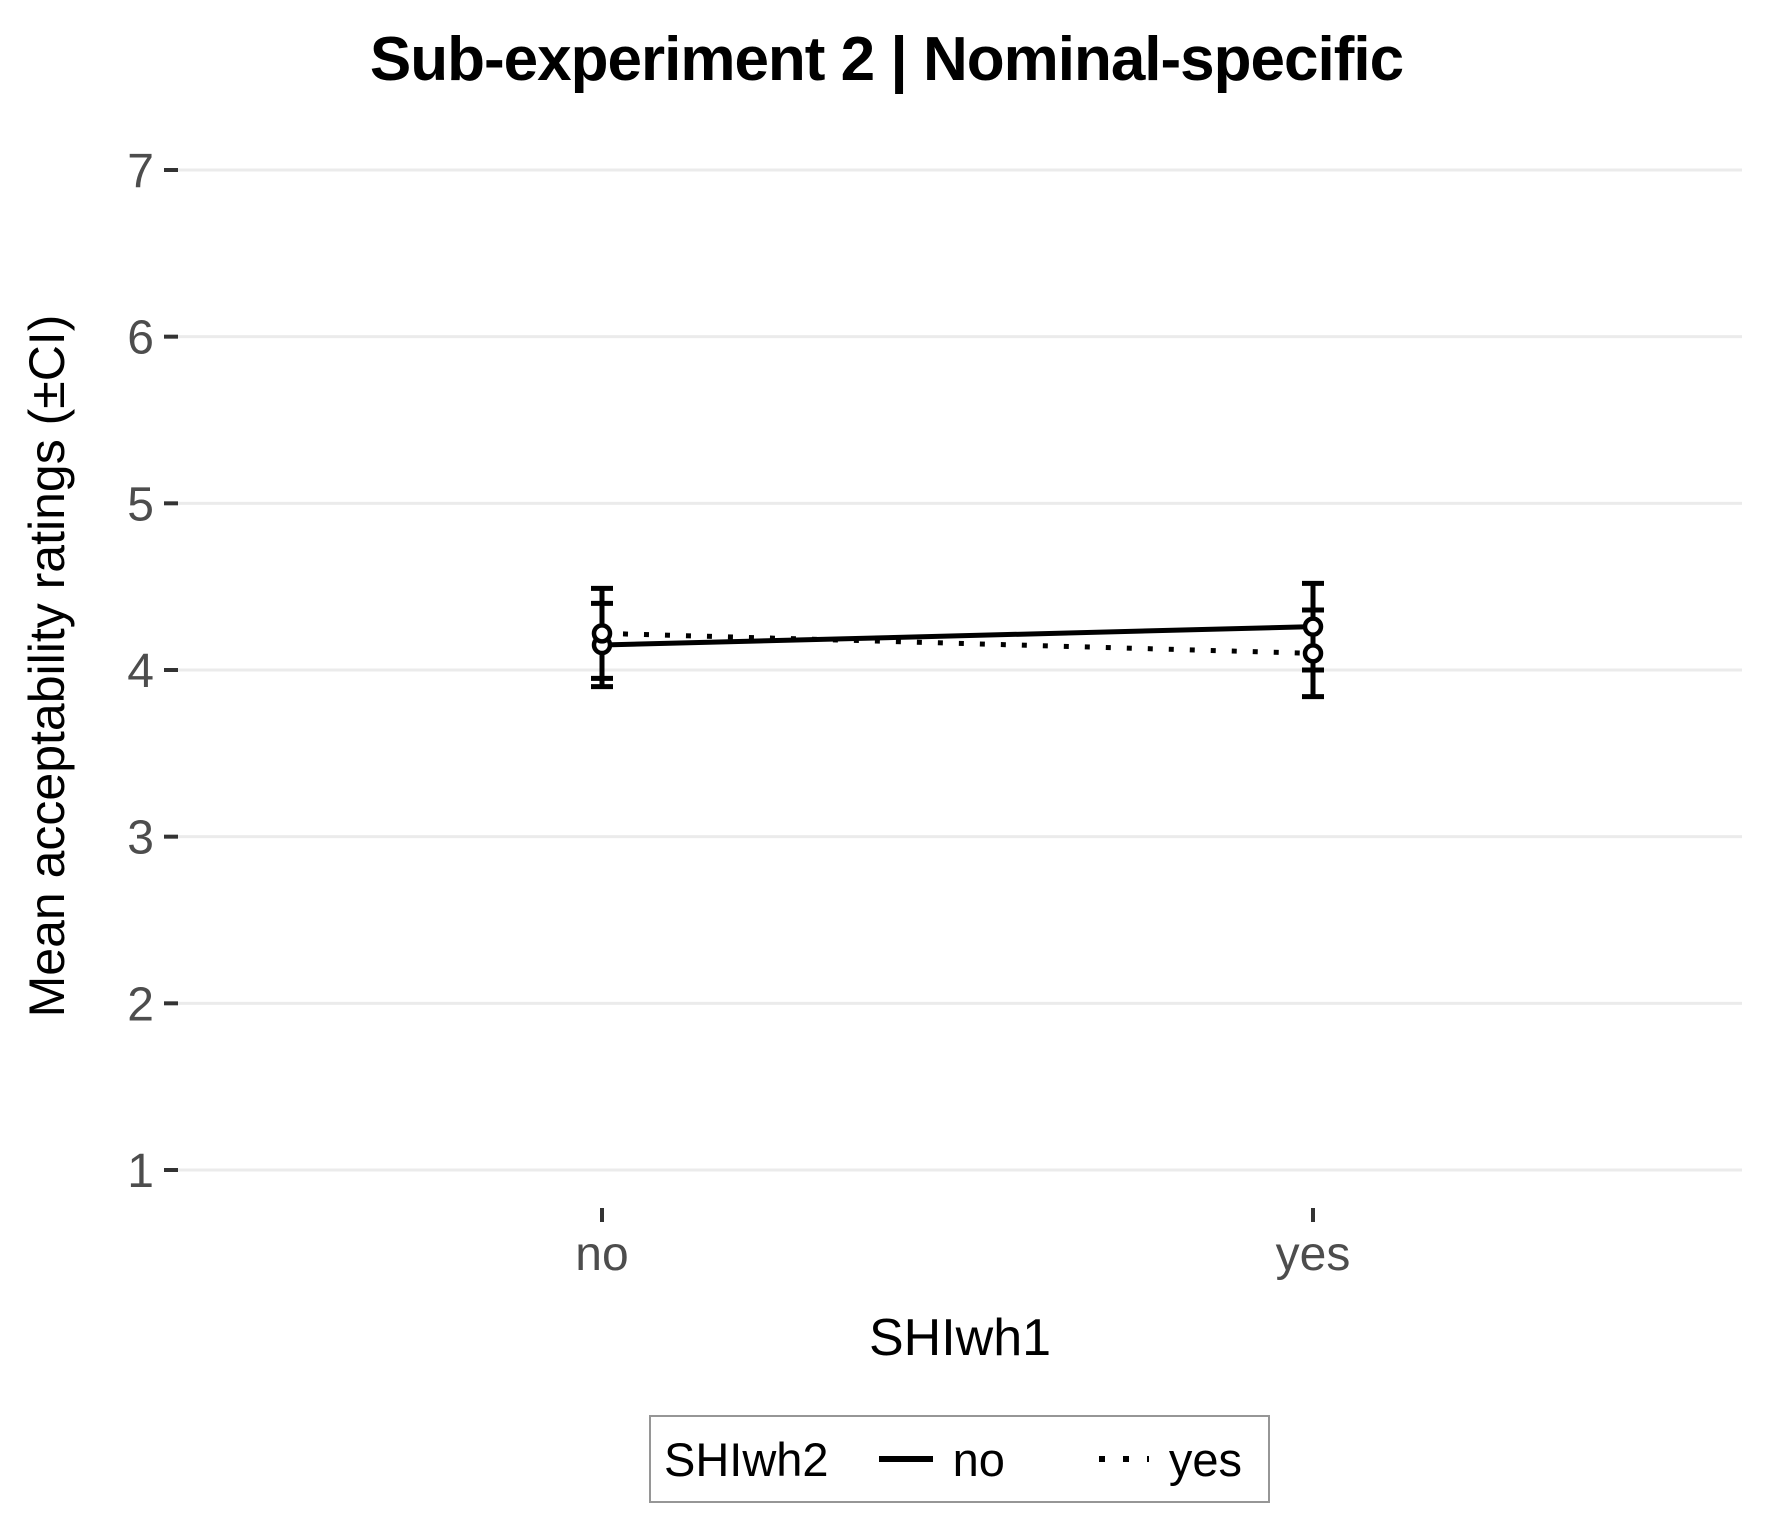  Describe the element at coordinates (140, 1171) in the screenshot. I see `y-tick-label: 1` at that location.